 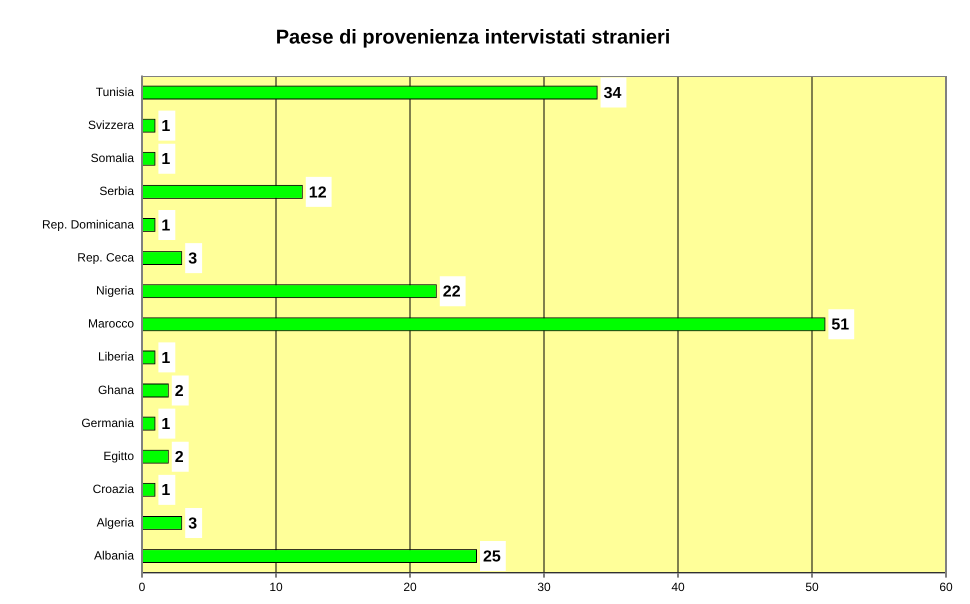 I want to click on y-tick-label: Croazia, so click(x=113, y=489).